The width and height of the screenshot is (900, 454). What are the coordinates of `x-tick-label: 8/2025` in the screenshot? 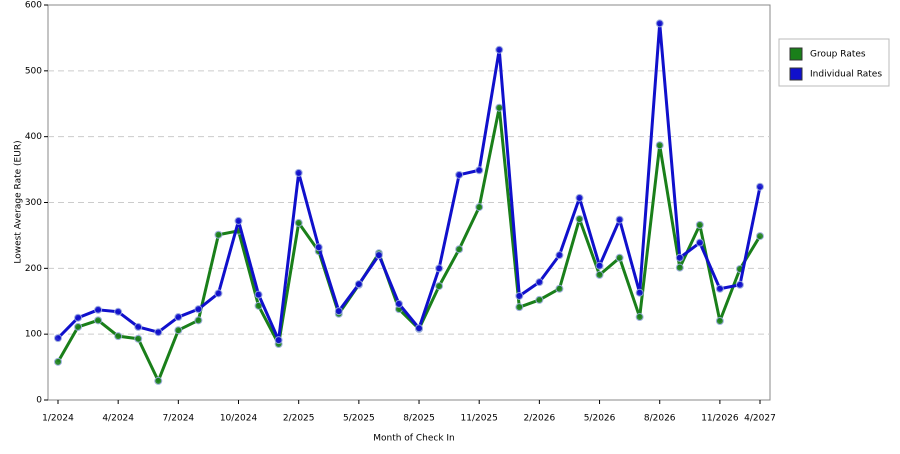 It's located at (419, 419).